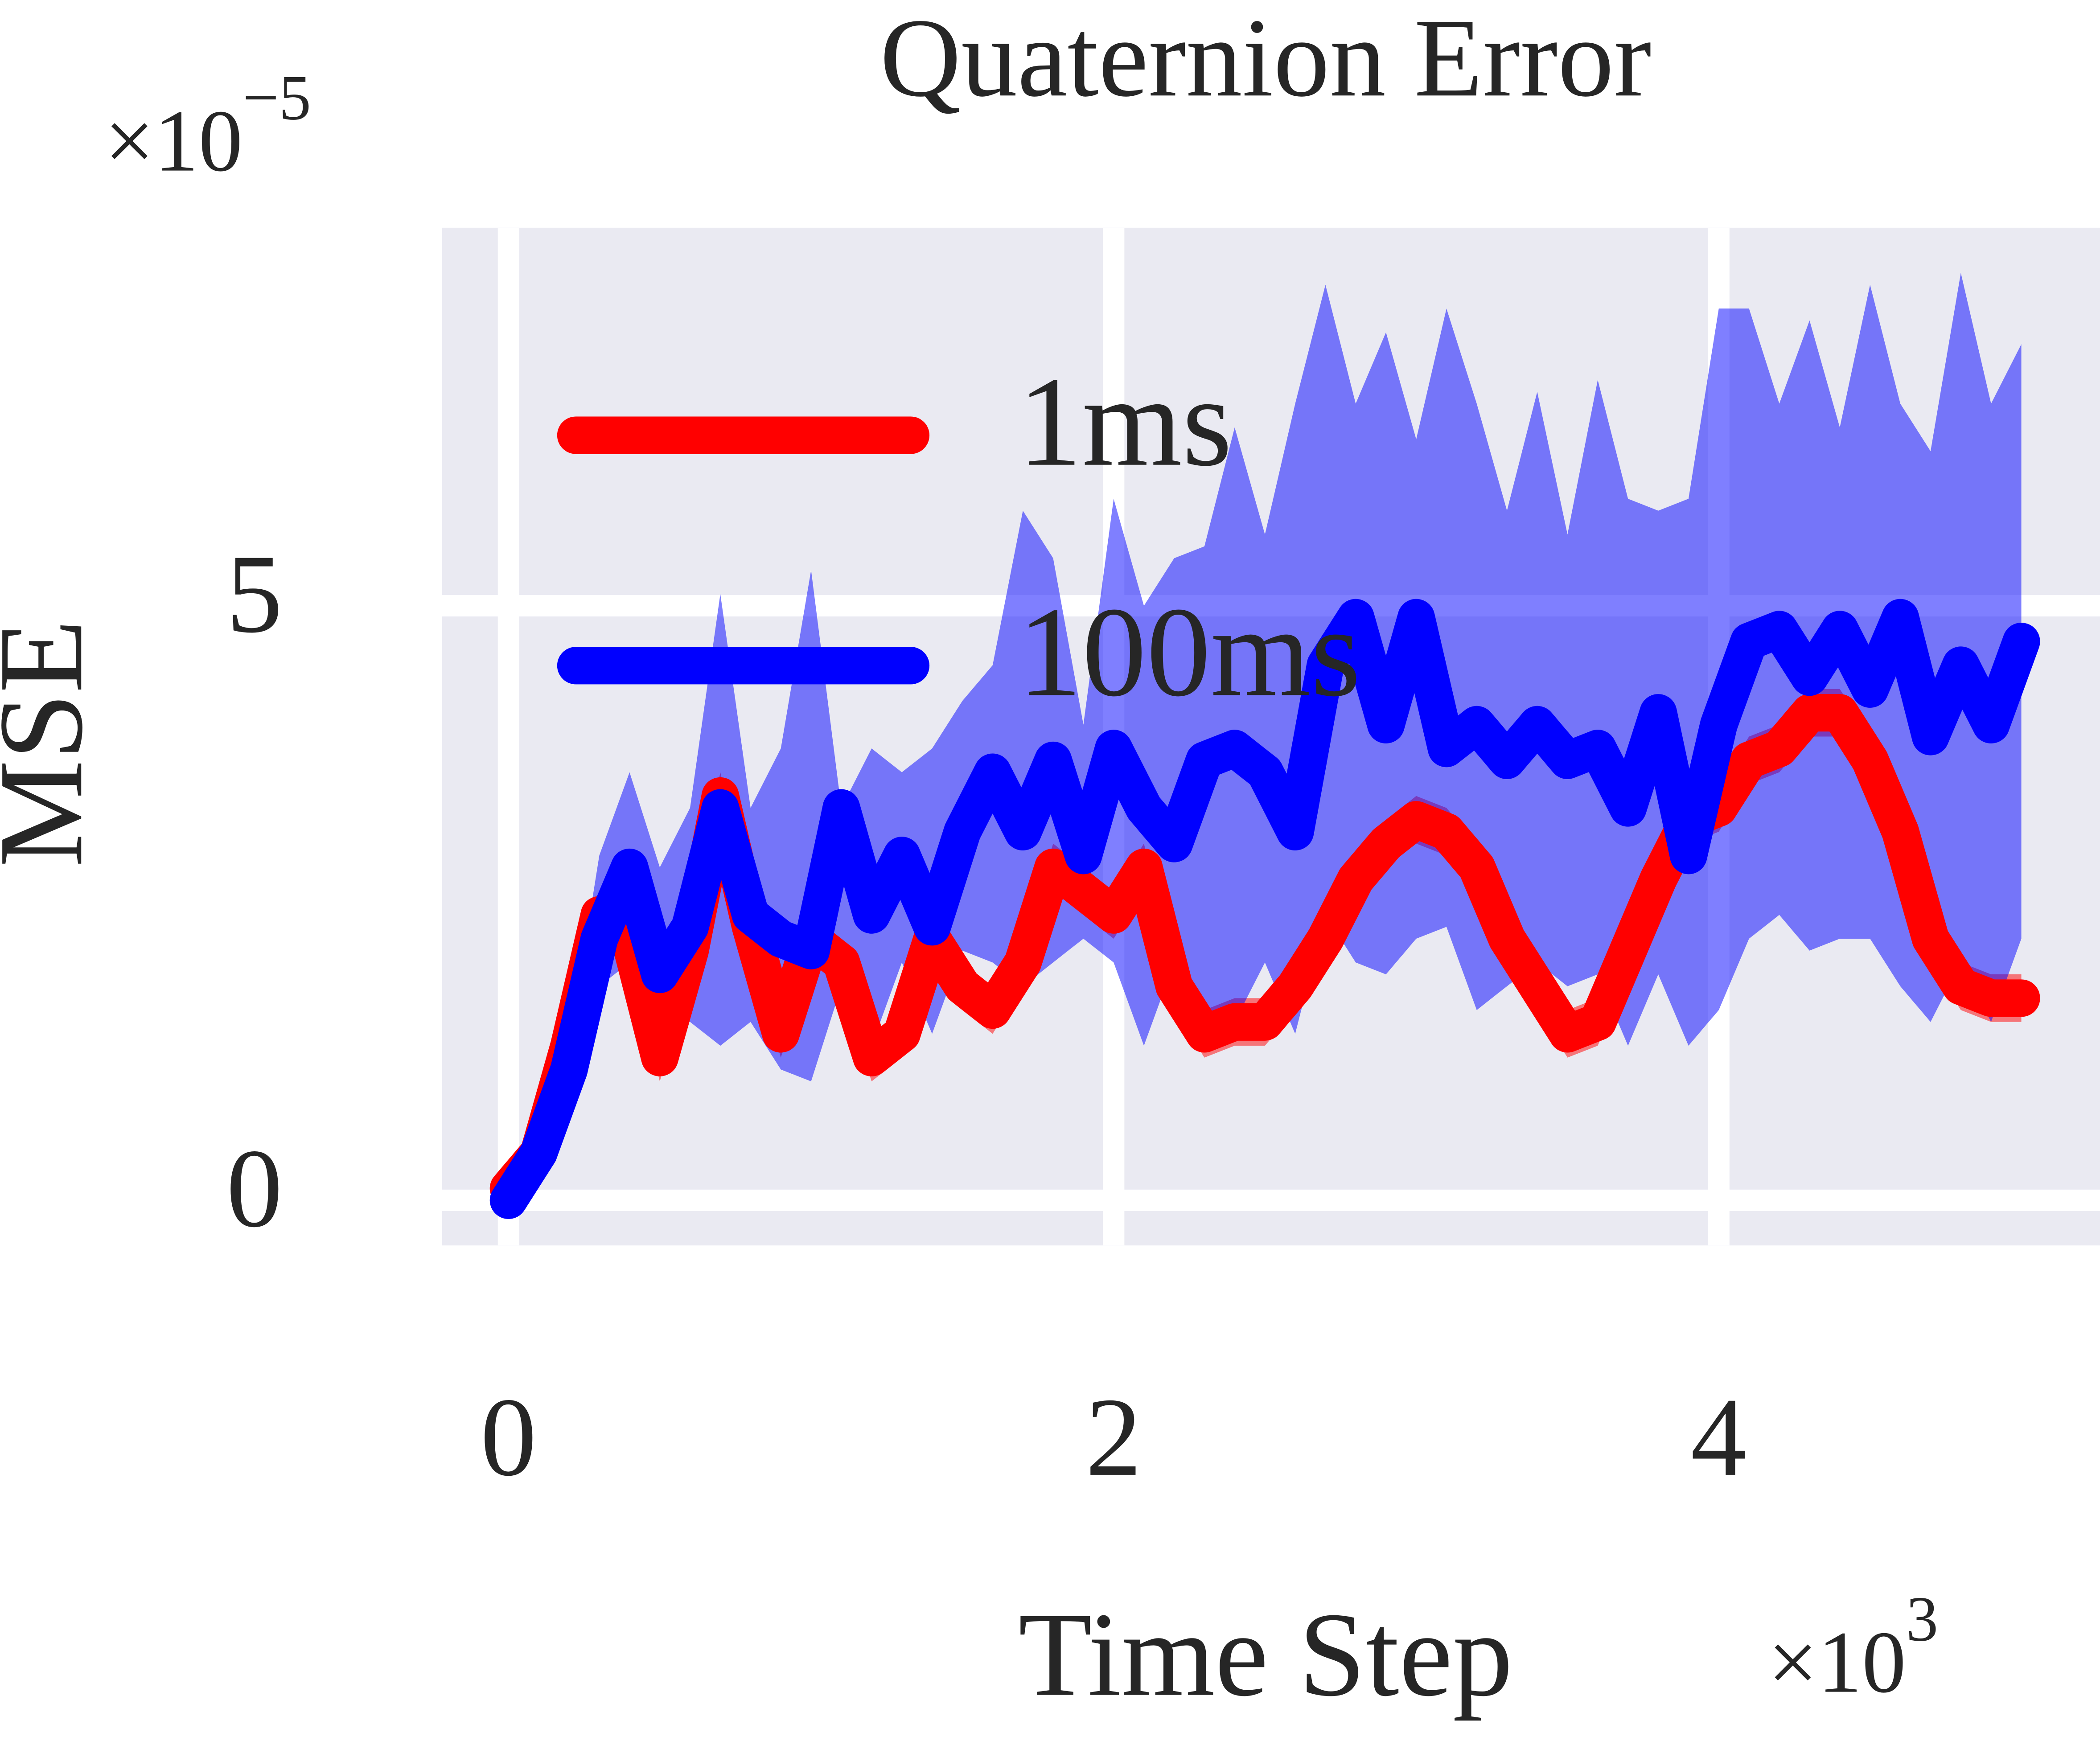 This screenshot has height=1745, width=2100. What do you see at coordinates (1266, 60) in the screenshot?
I see `chart-title: Quaternion Error` at bounding box center [1266, 60].